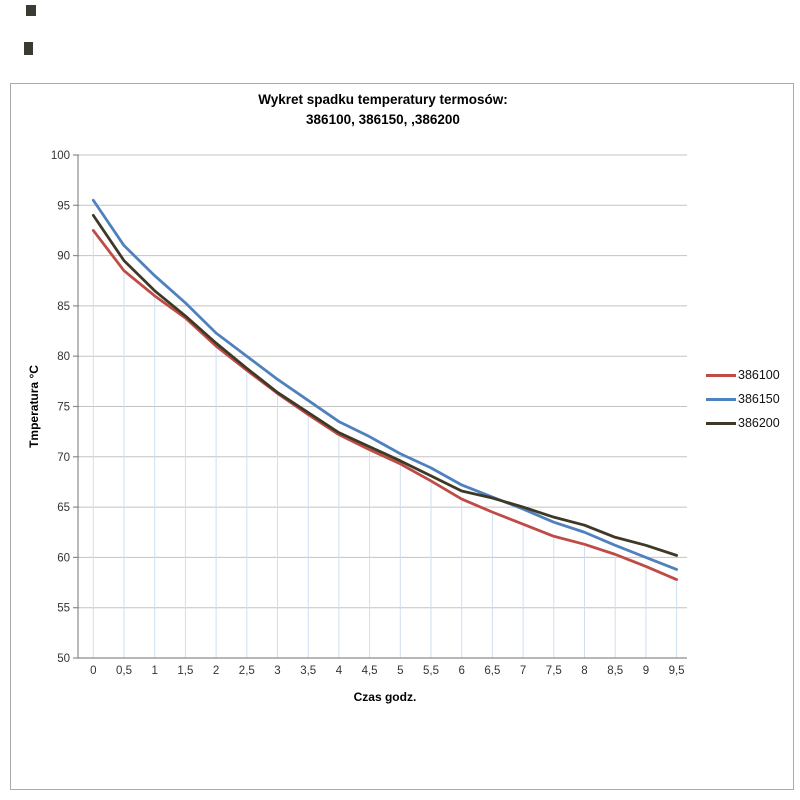 This screenshot has width=800, height=800. What do you see at coordinates (93, 671) in the screenshot?
I see `x-tick-label: 0` at bounding box center [93, 671].